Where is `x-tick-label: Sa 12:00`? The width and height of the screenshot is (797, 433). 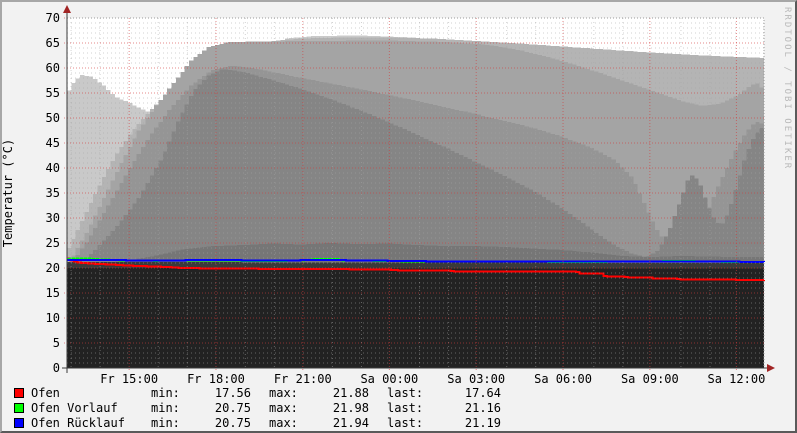 x-tick-label: Sa 12:00 is located at coordinates (736, 379).